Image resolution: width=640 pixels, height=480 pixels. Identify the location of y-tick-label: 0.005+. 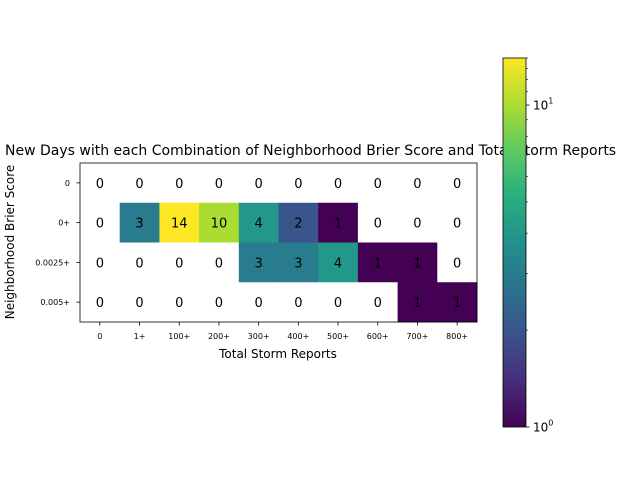
(55, 302).